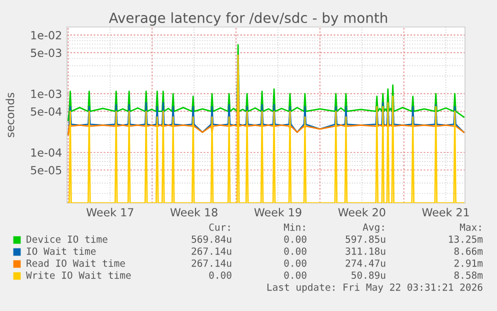  I want to click on text: 311.18u, so click(366, 251).